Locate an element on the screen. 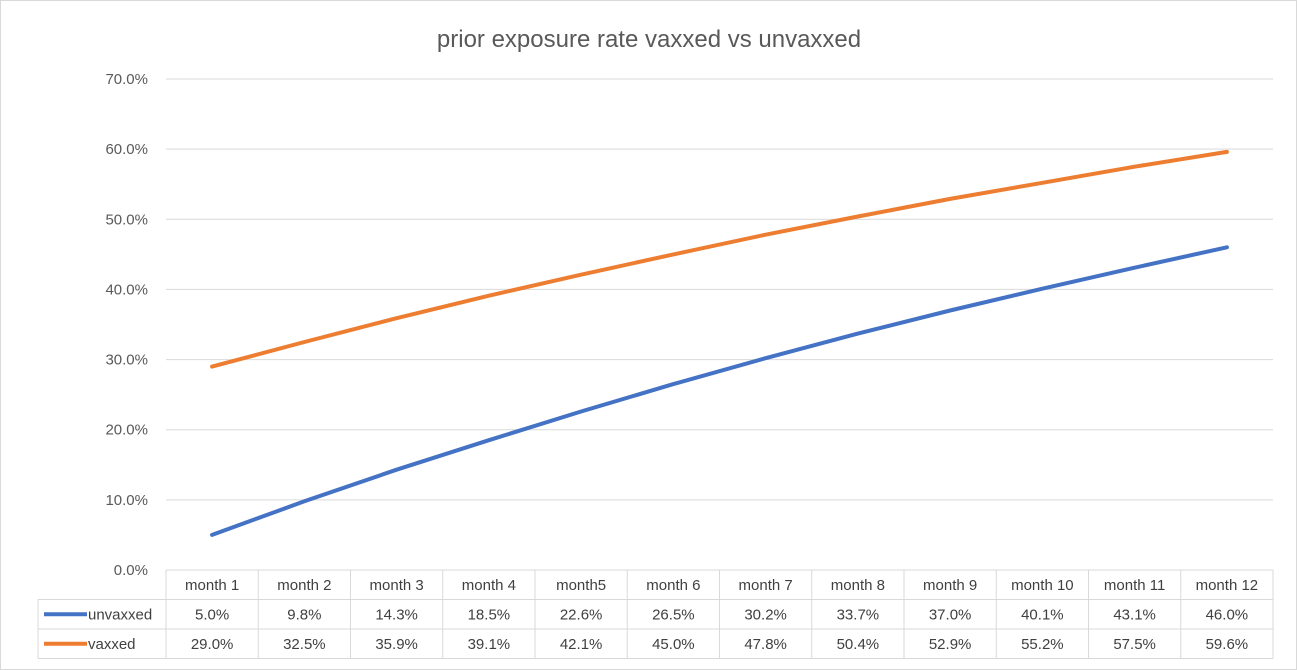  table-cell-unvaxxed: 14.3% is located at coordinates (396, 615).